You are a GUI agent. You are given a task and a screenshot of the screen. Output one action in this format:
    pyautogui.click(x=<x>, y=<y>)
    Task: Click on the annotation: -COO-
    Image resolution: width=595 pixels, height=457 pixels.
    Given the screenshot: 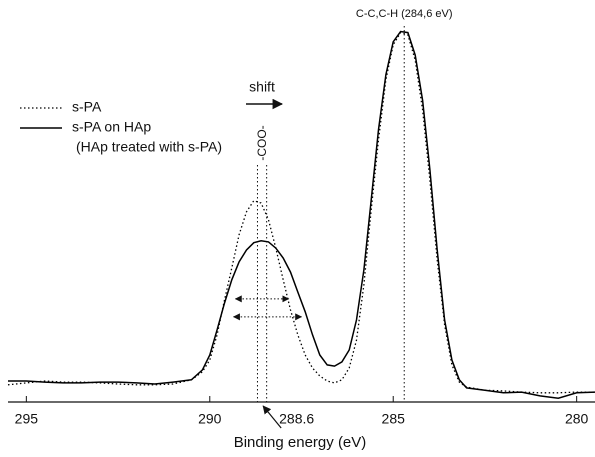 What is the action you would take?
    pyautogui.click(x=262, y=142)
    